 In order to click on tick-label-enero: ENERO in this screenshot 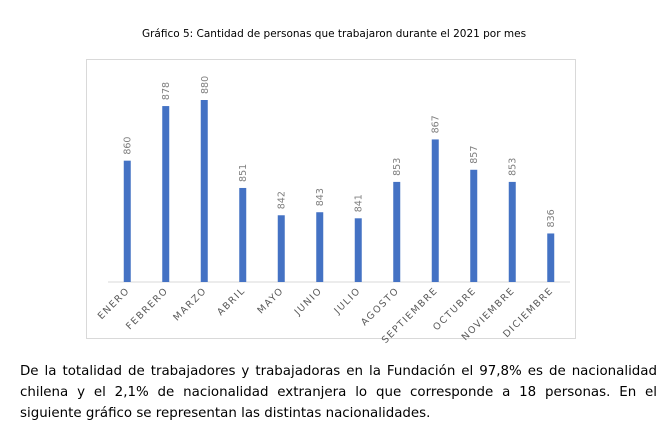, I will do `click(114, 303)`.